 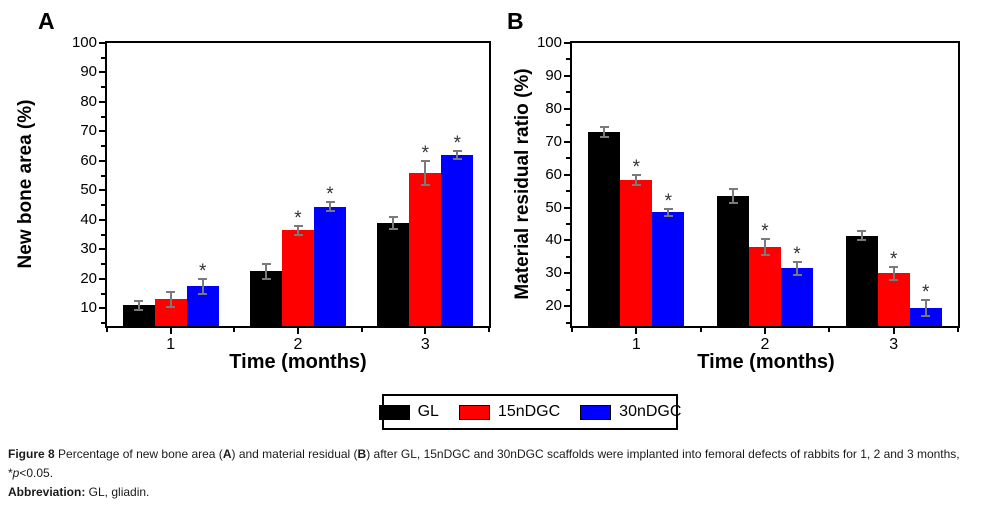 What do you see at coordinates (553, 306) in the screenshot?
I see `y-tick-label: 20` at bounding box center [553, 306].